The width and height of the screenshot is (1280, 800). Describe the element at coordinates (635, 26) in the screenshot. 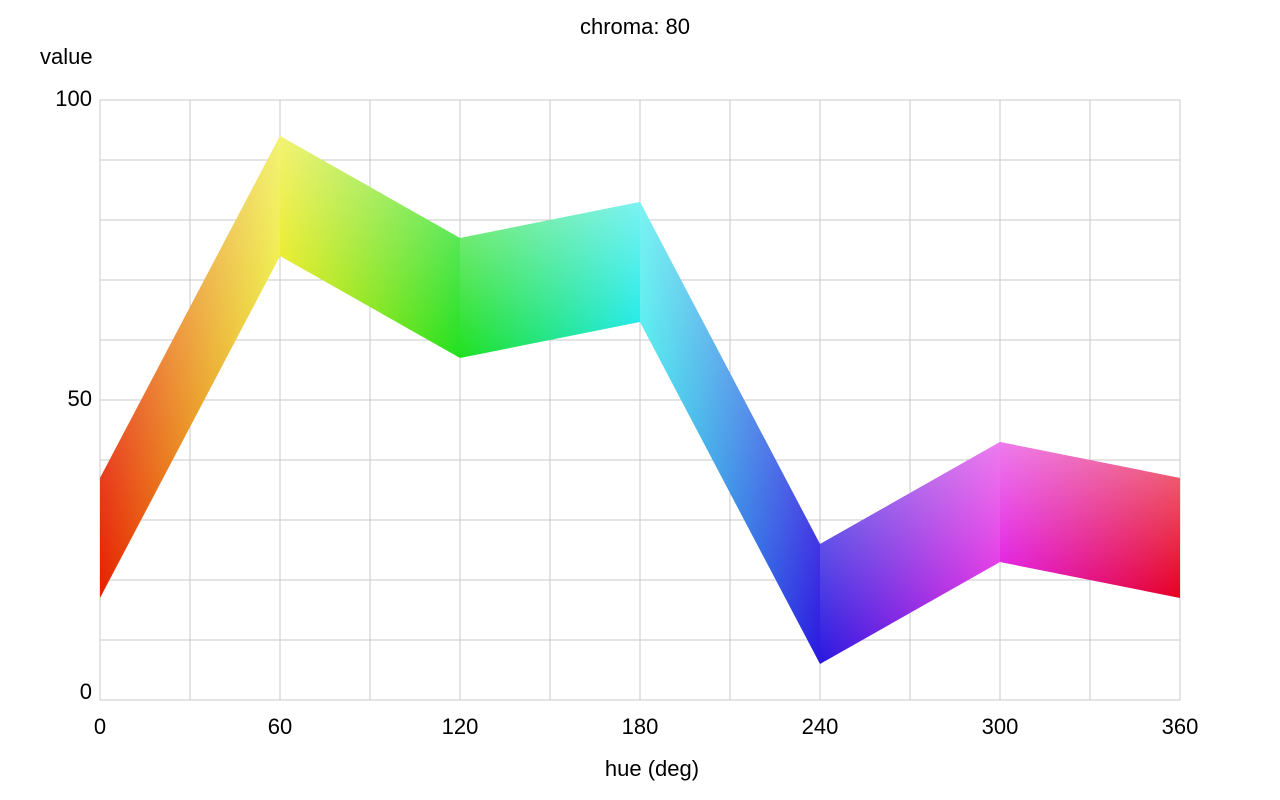

I see `chart-title: chroma: 80` at that location.